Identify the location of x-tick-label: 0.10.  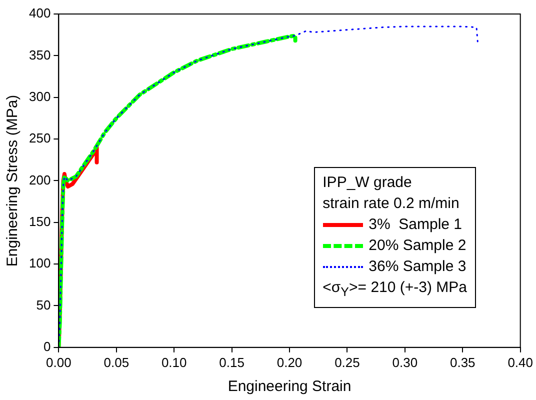
(174, 362).